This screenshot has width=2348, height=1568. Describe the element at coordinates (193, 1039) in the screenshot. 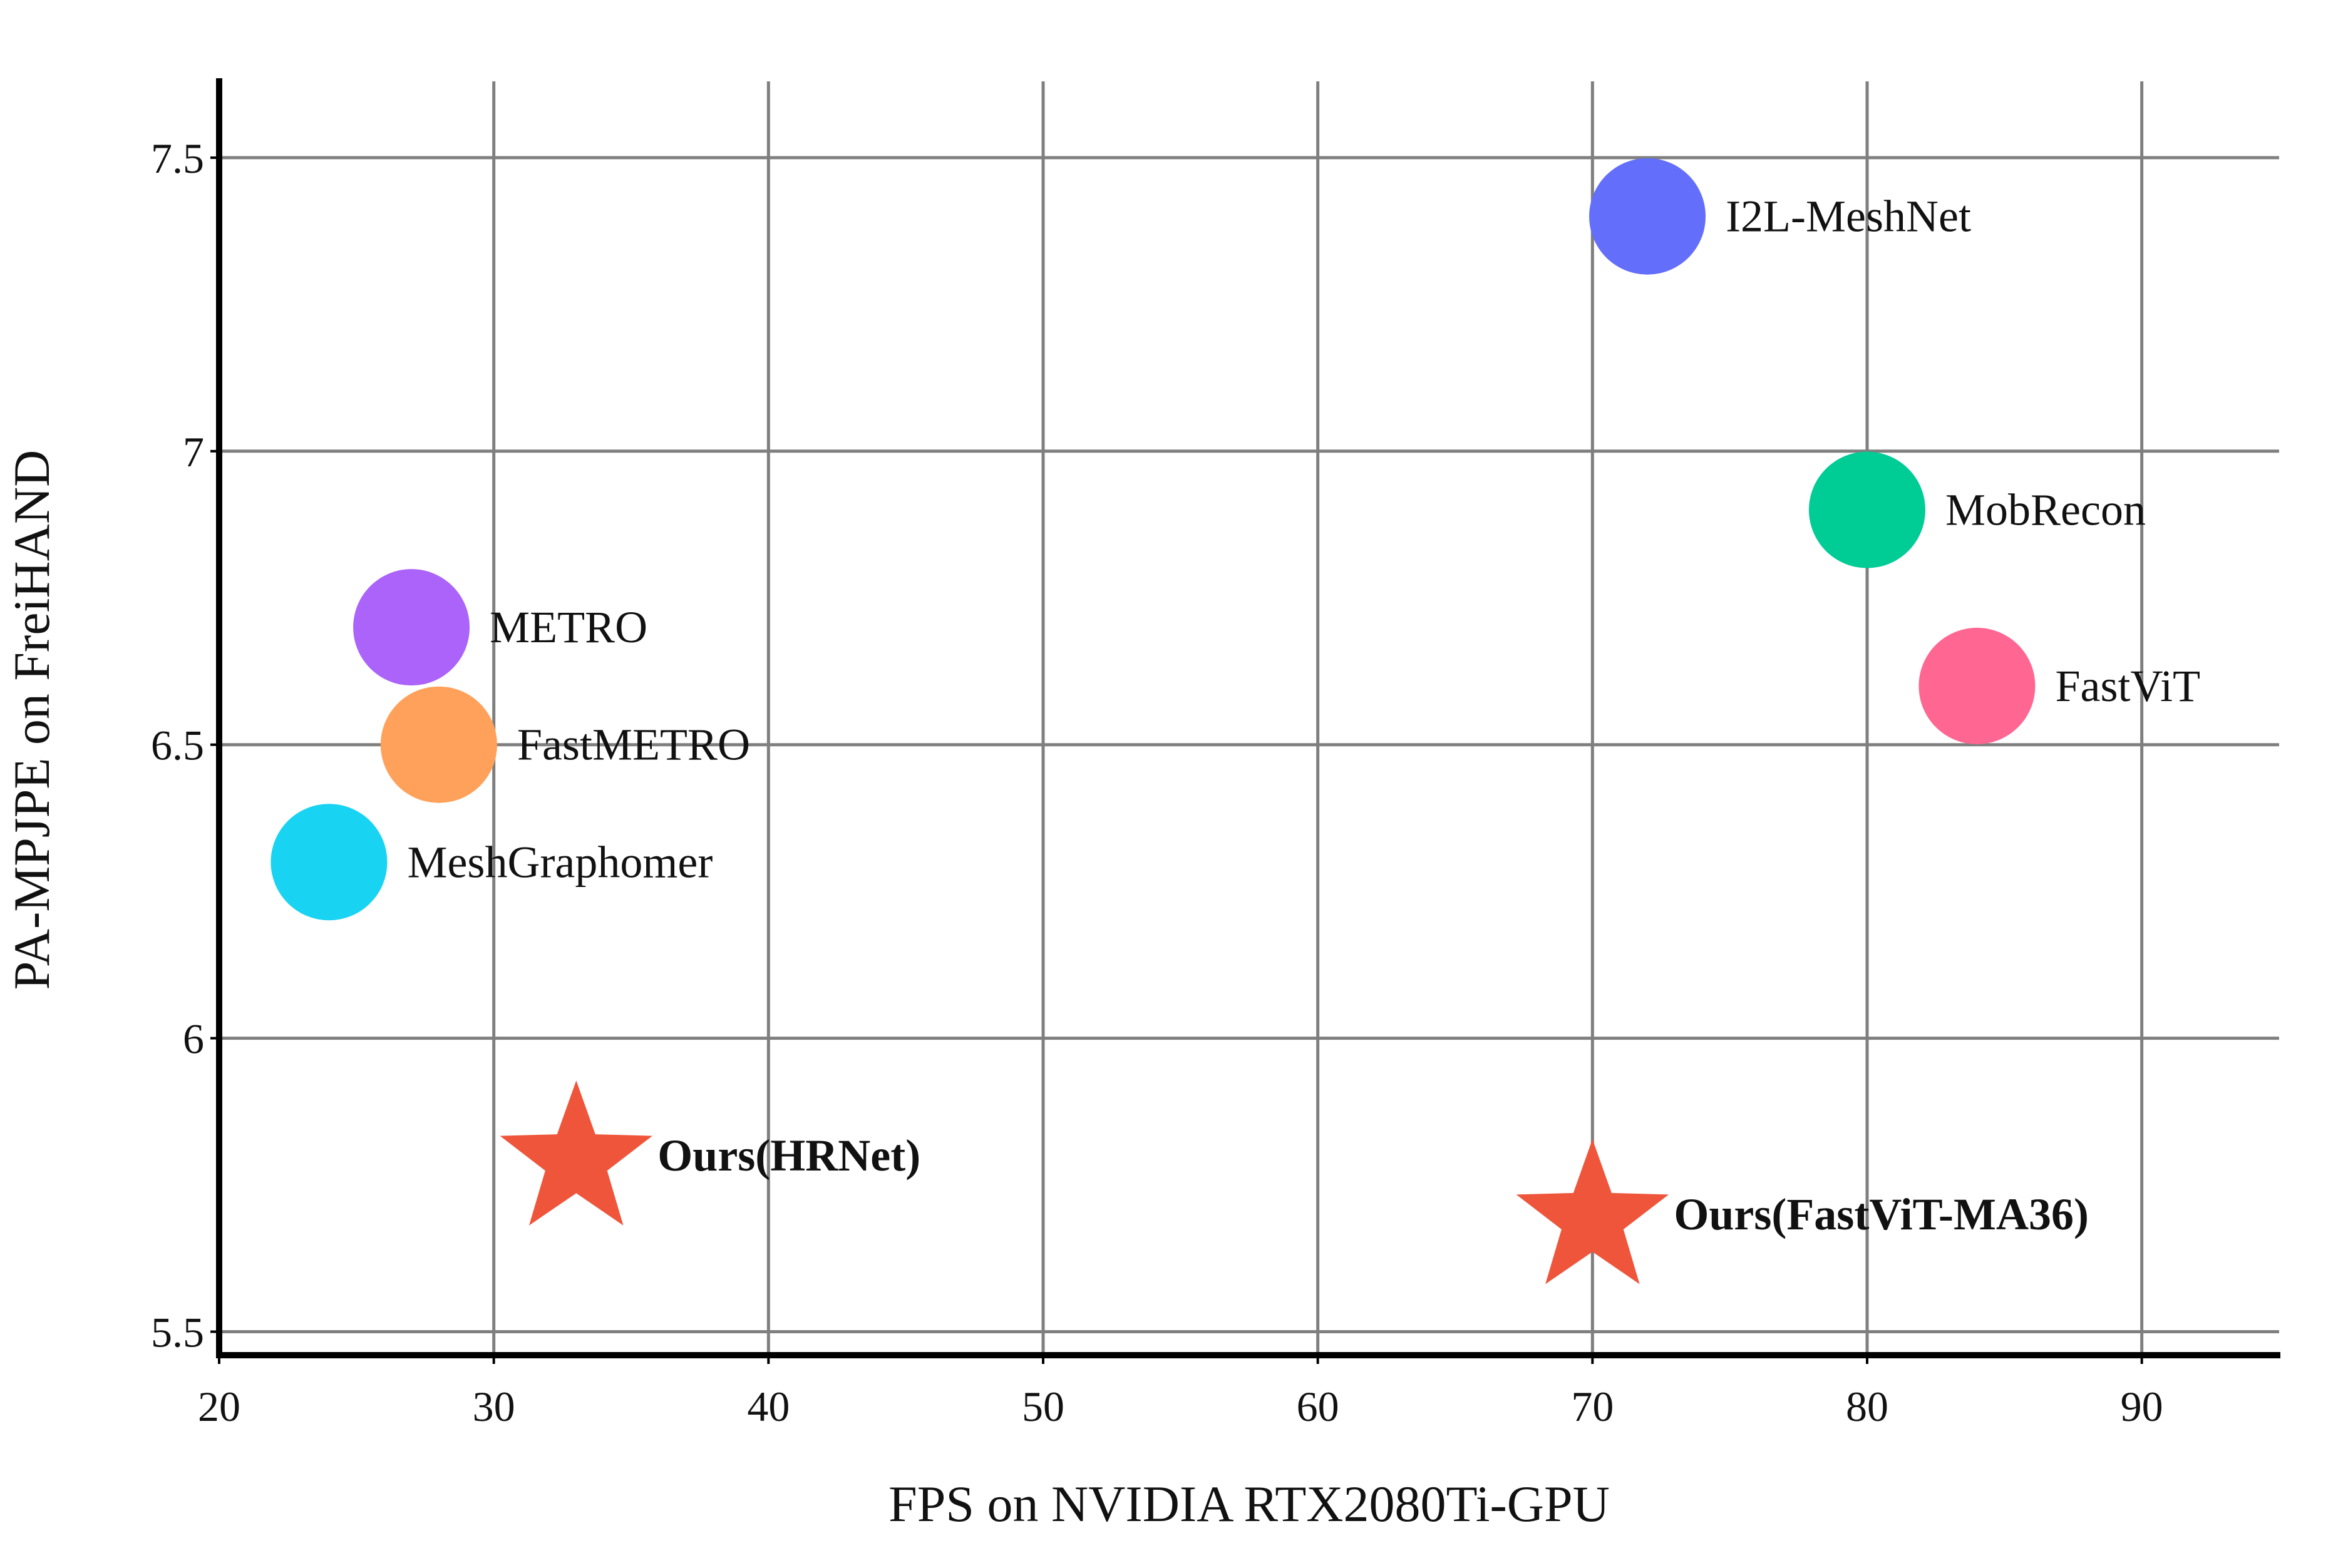

I see `y-tick-label-6: 6` at that location.